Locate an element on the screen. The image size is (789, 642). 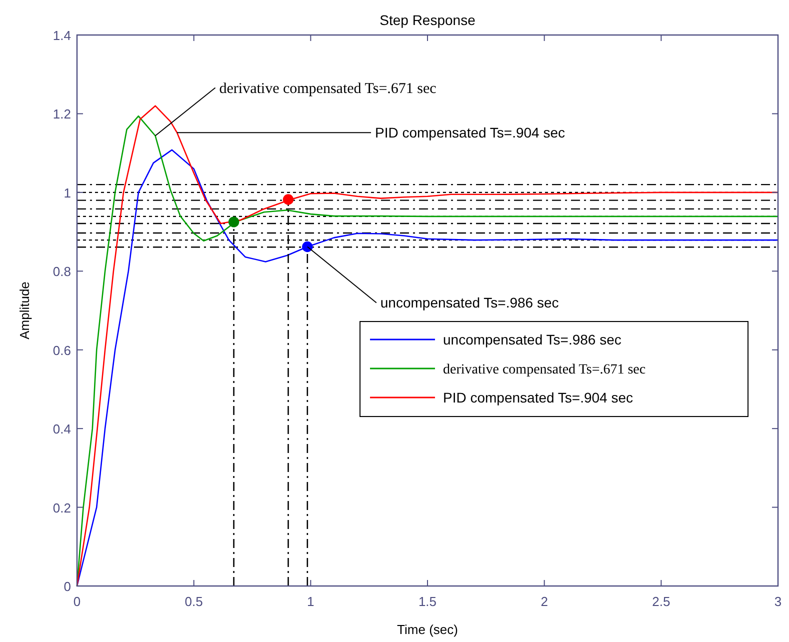
chart-title: Step Response is located at coordinates (428, 20).